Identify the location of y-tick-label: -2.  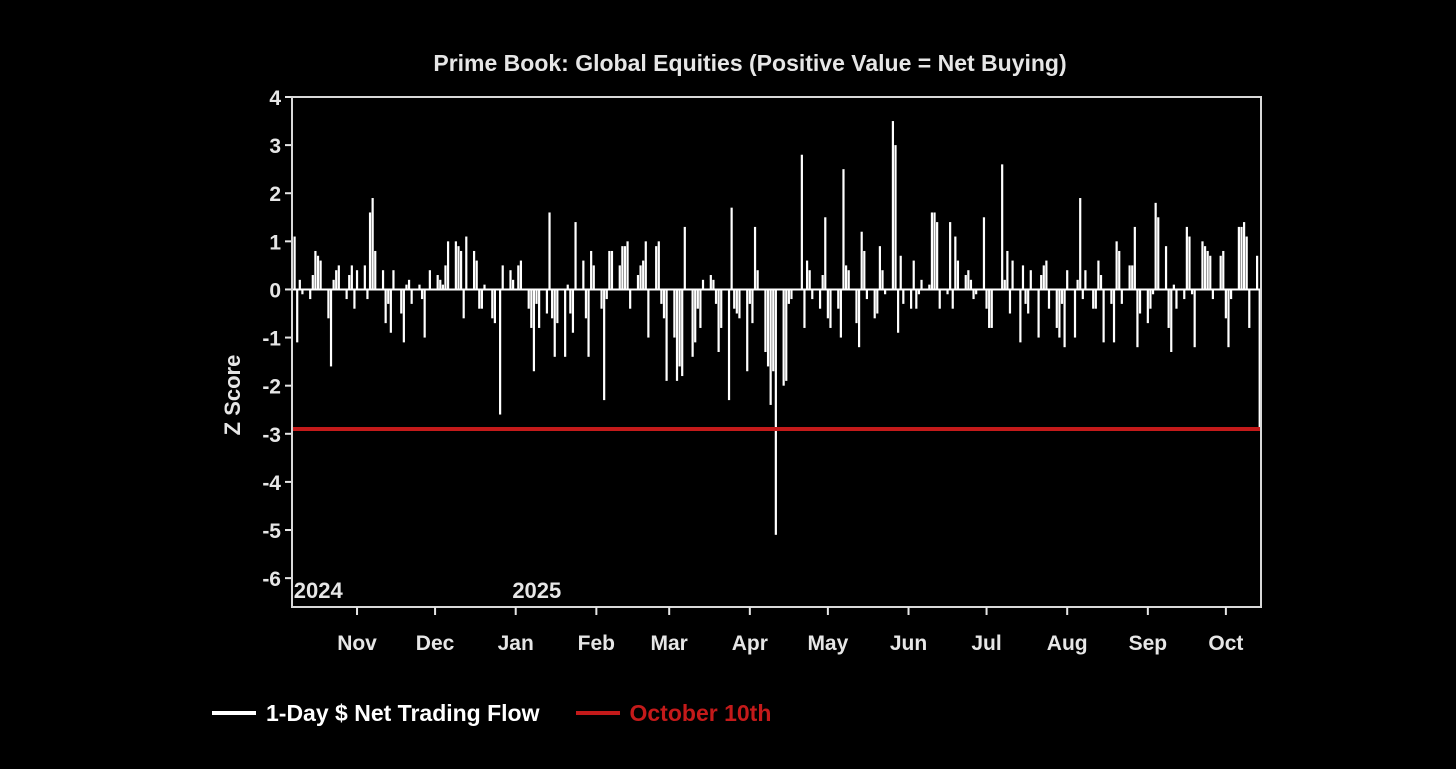
(271, 387).